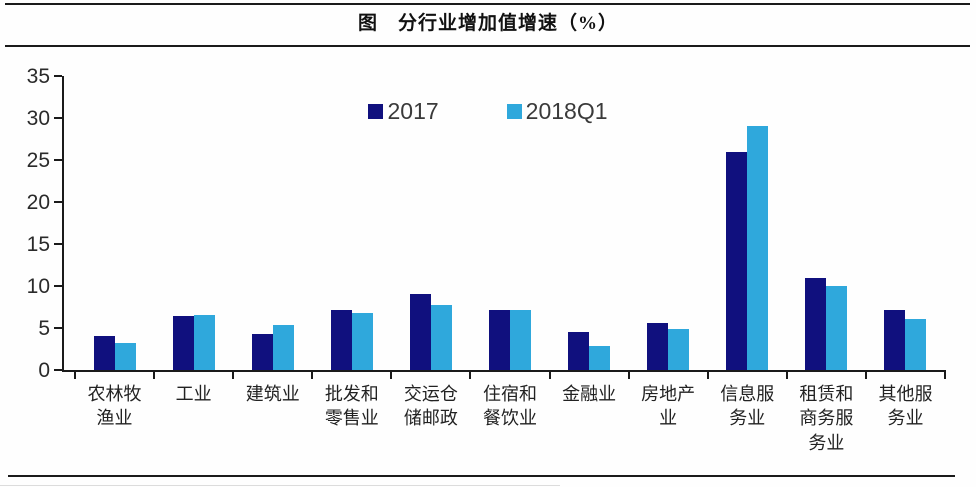 The height and width of the screenshot is (487, 976). What do you see at coordinates (905, 406) in the screenshot?
I see `x-axis-category-label: 其他服 务业` at bounding box center [905, 406].